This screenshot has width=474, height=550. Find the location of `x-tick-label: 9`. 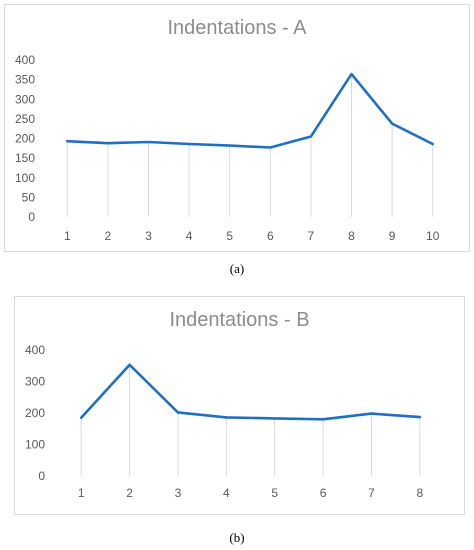

x-tick-label: 9 is located at coordinates (392, 236).